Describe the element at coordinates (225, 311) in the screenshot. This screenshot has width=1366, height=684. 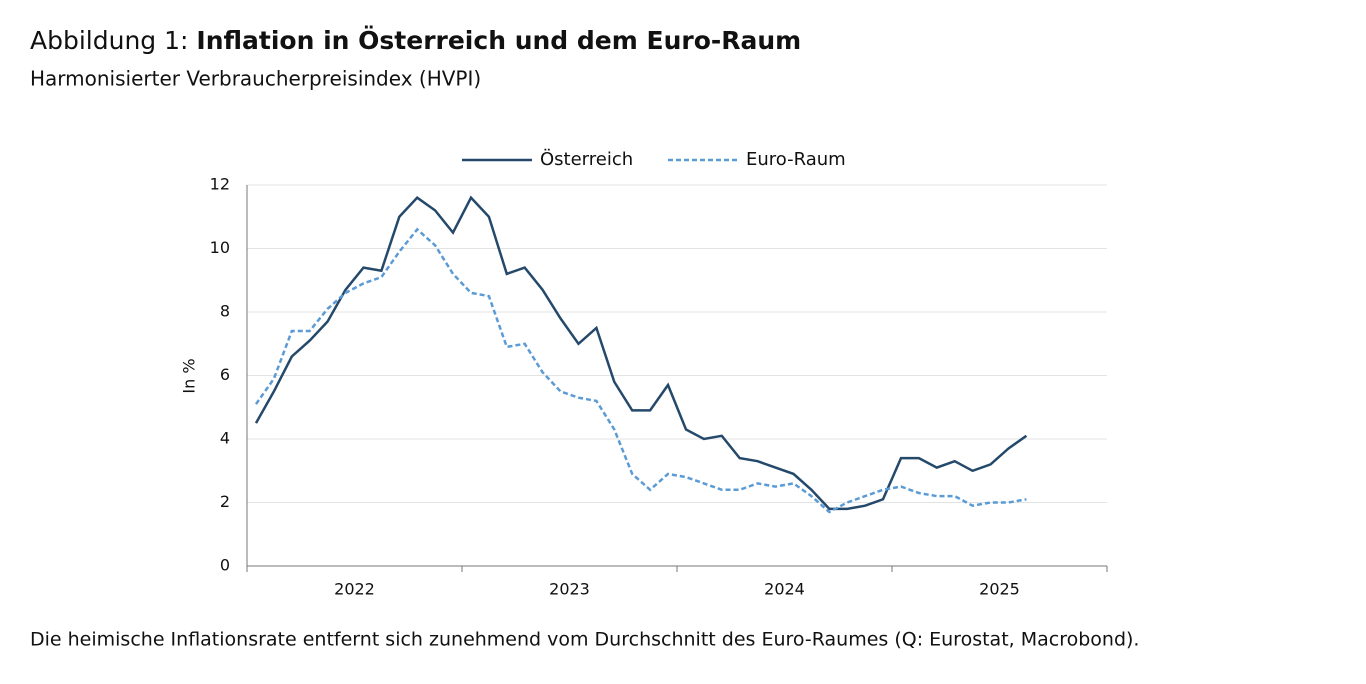
I see `y-tick-label: 8` at that location.